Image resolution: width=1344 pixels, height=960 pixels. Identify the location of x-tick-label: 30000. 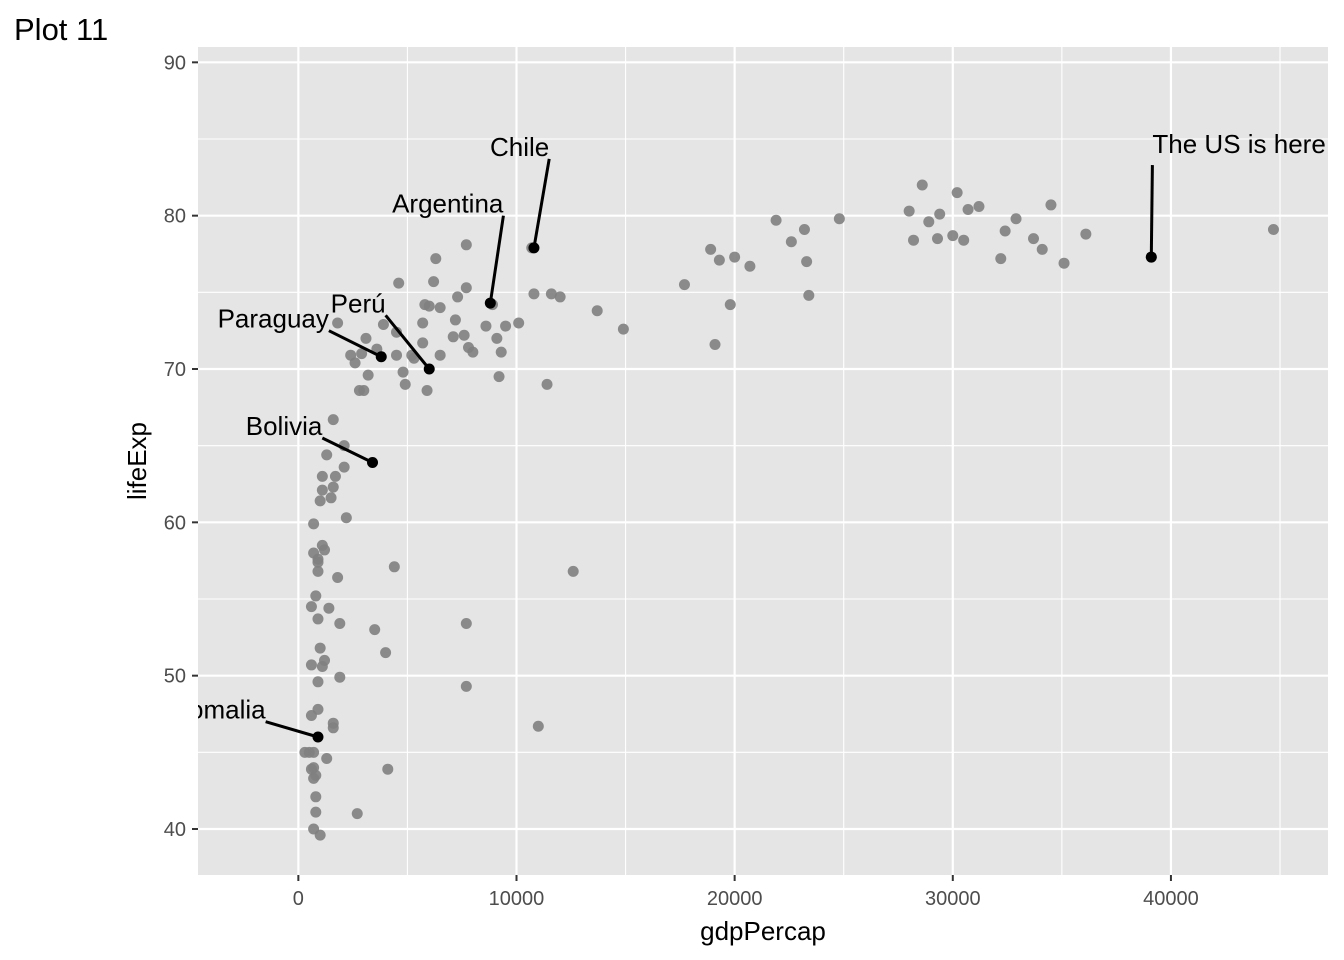
(953, 899).